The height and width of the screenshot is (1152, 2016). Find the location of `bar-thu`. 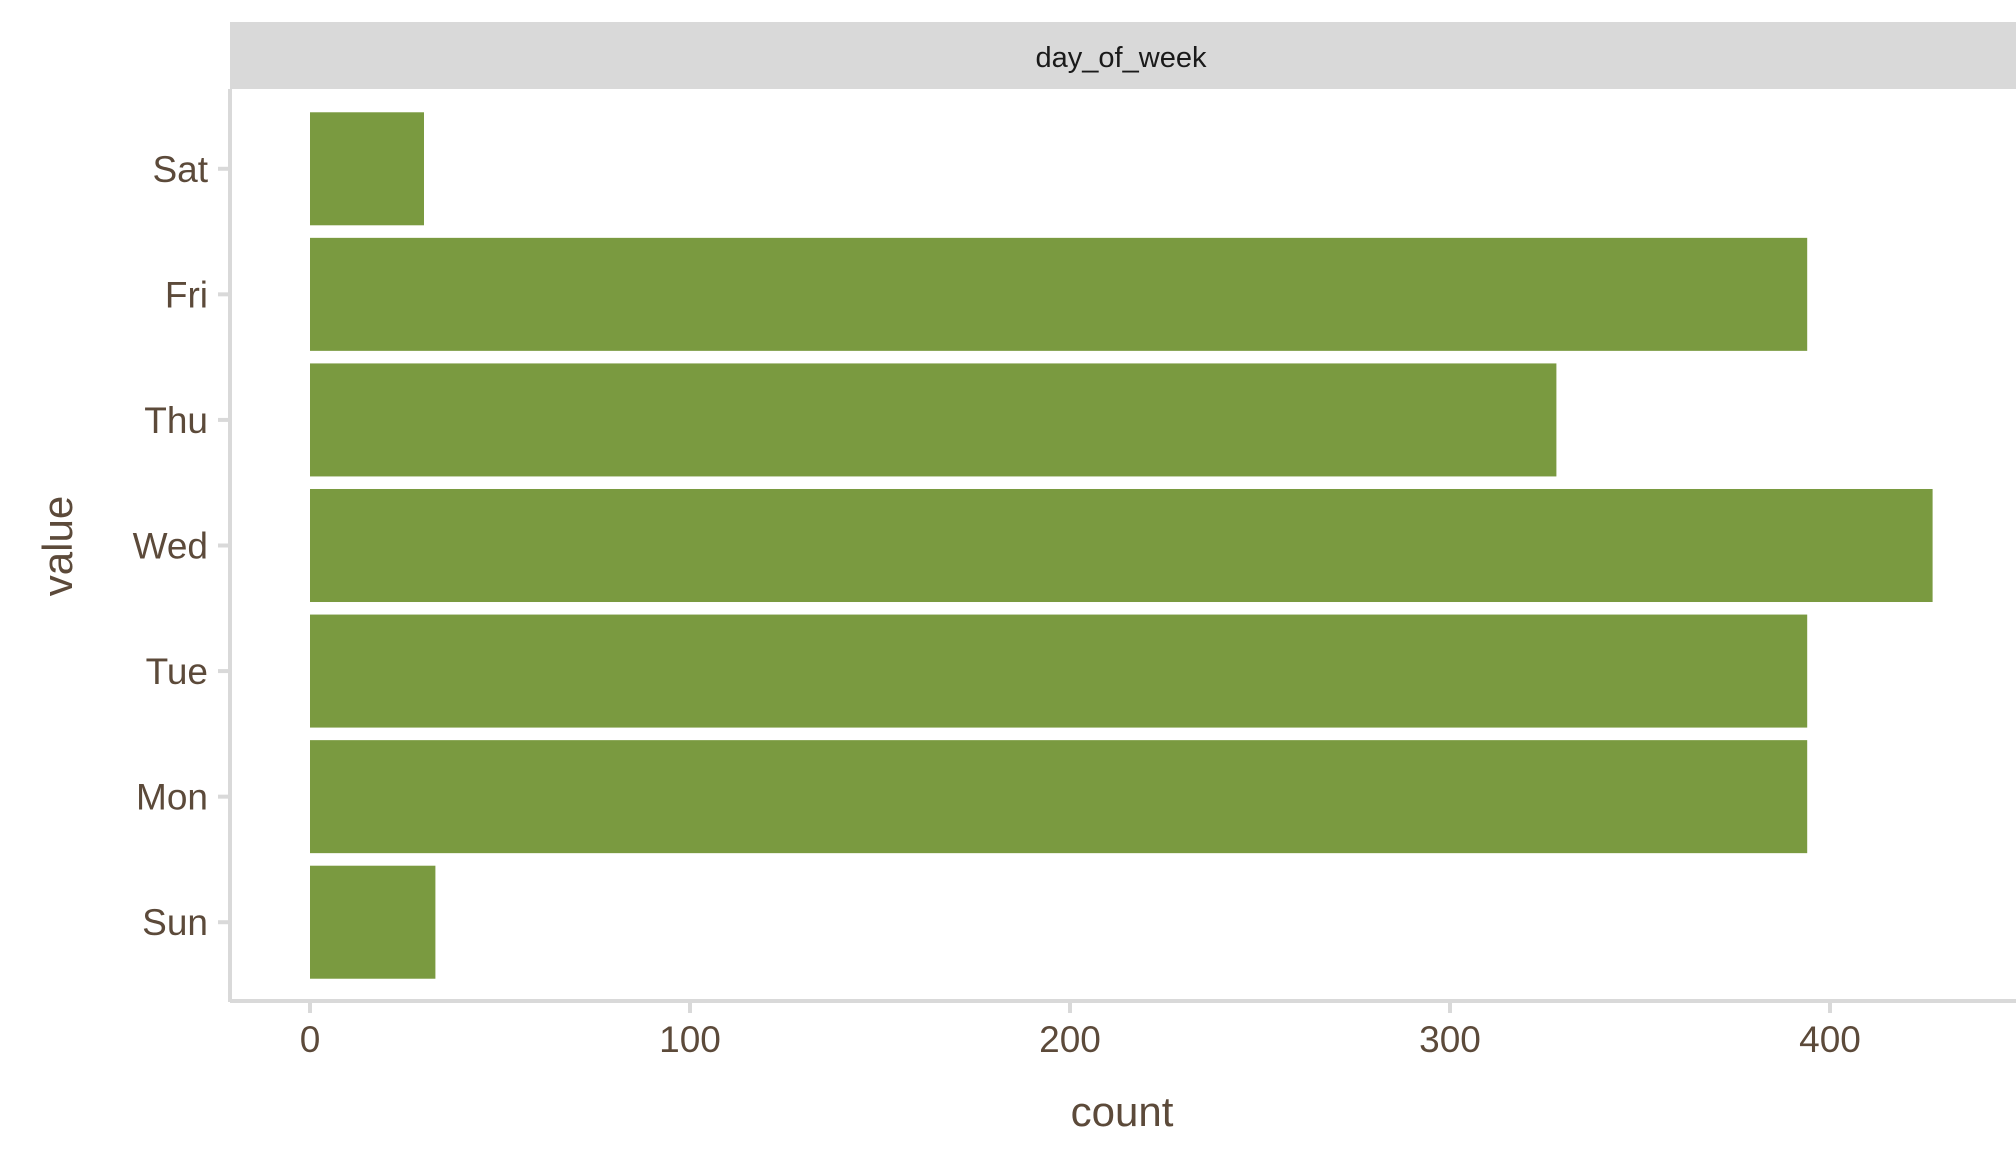

bar-thu is located at coordinates (933, 420).